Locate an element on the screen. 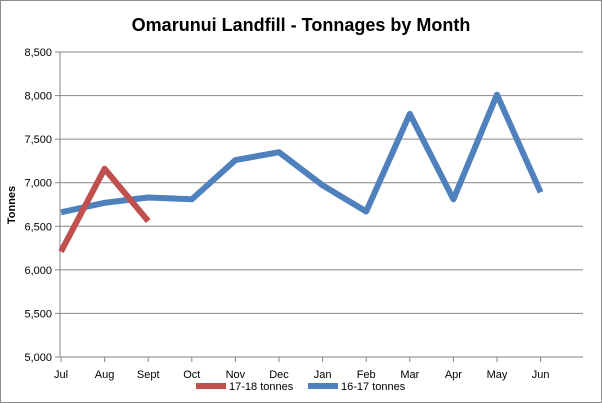 Image resolution: width=602 pixels, height=403 pixels. legend-label: 17-18 tonnes is located at coordinates (261, 387).